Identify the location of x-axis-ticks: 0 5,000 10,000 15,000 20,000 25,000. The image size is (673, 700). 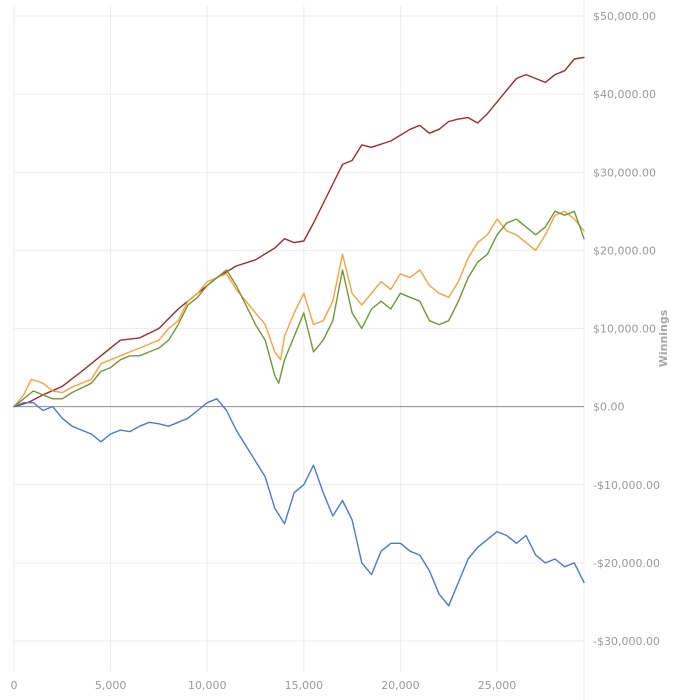
(264, 685).